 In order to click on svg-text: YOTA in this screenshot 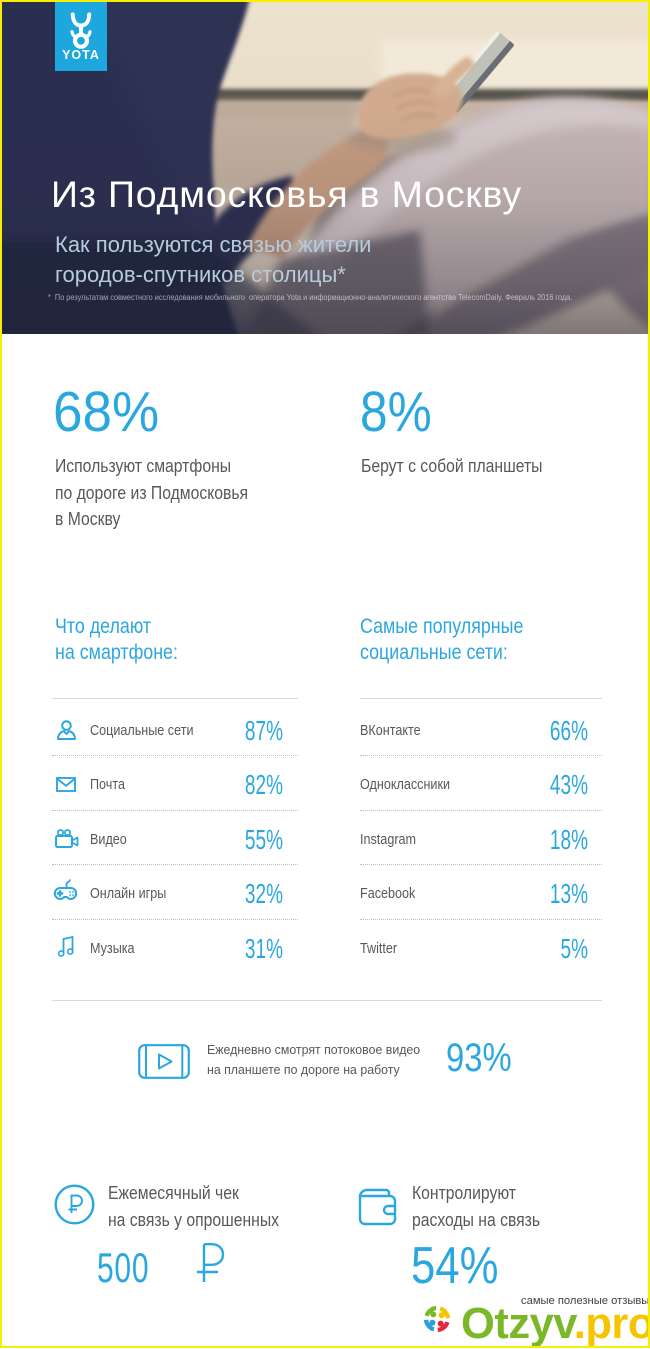, I will do `click(81, 55)`.